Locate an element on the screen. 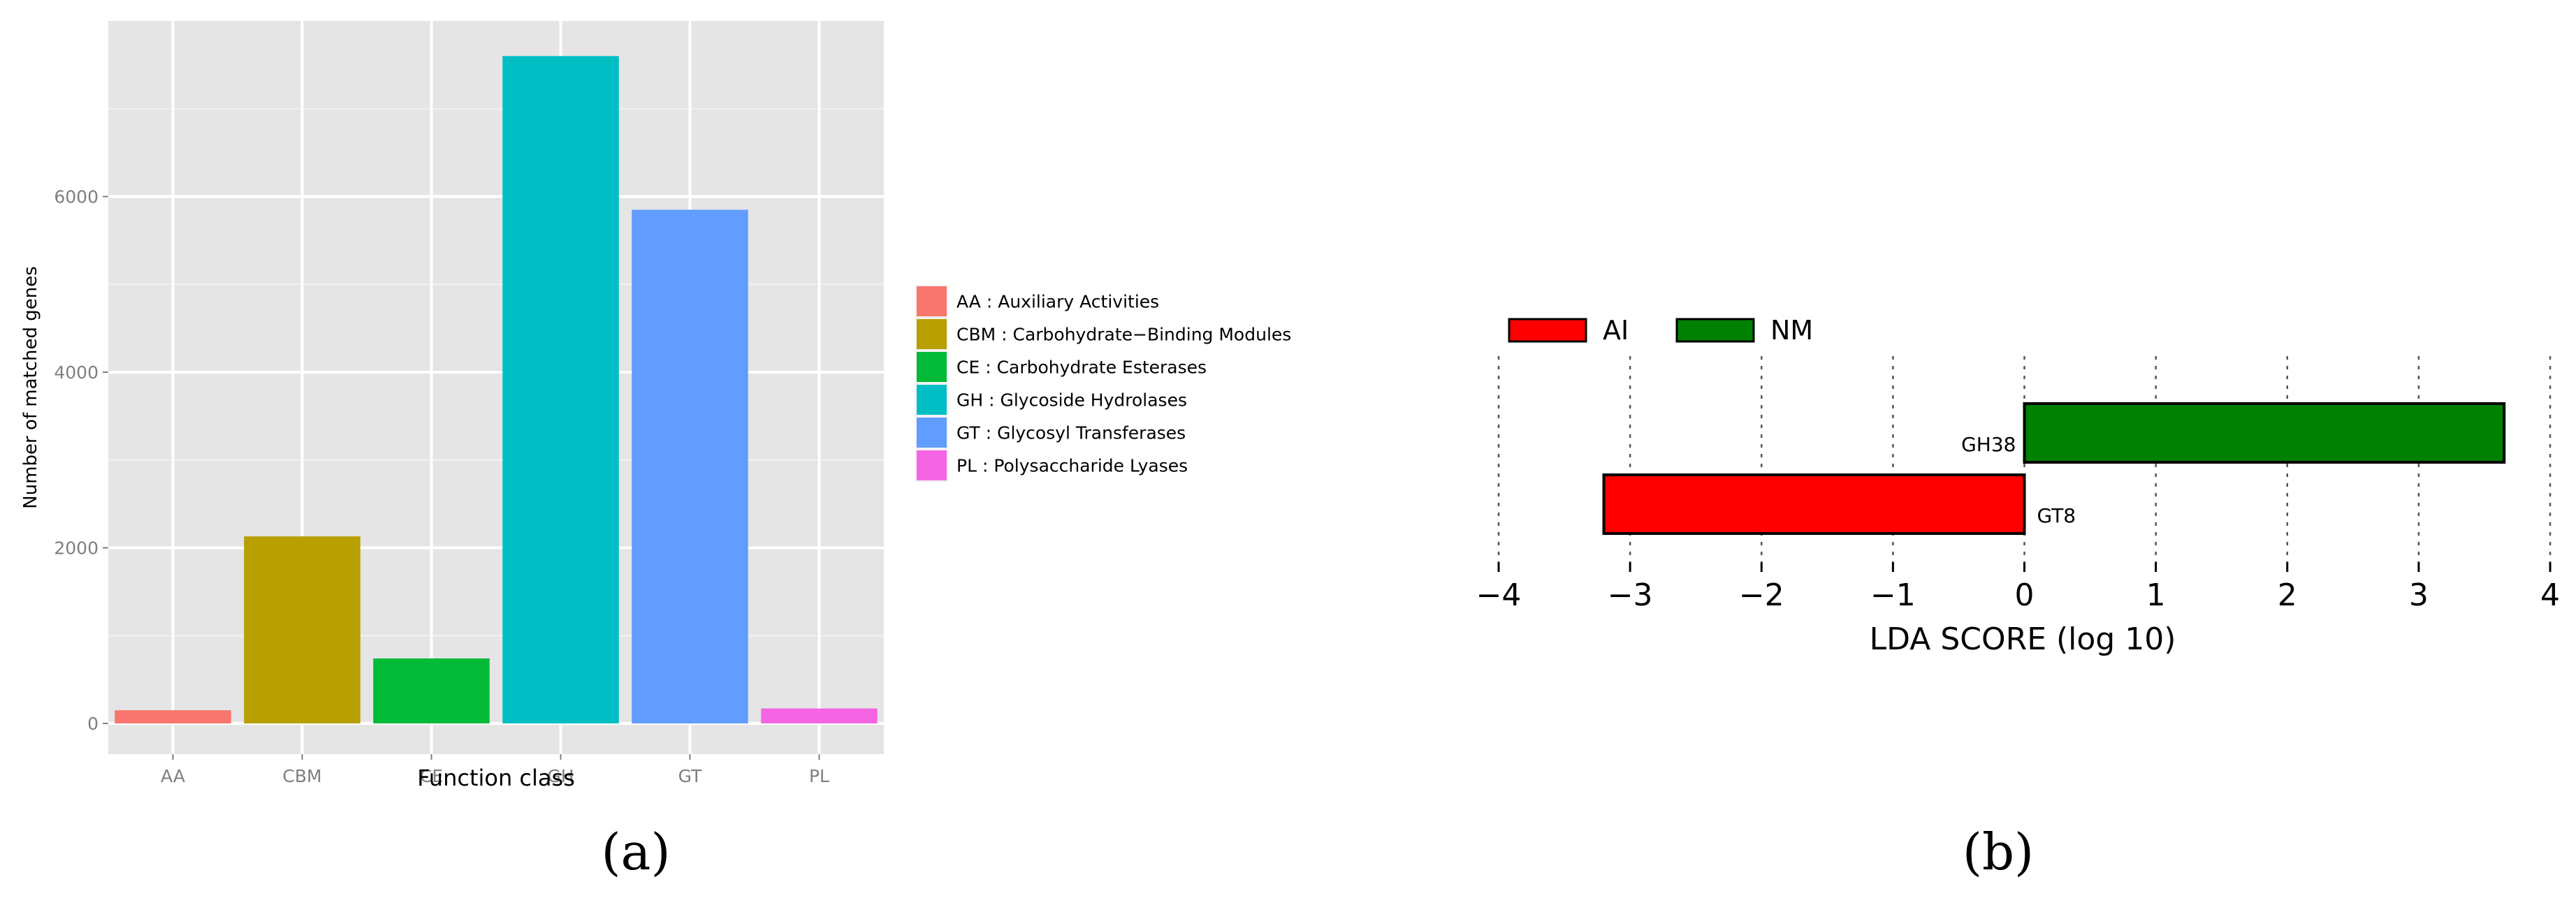 This screenshot has width=2576, height=898. legend-label: AI is located at coordinates (1616, 331).